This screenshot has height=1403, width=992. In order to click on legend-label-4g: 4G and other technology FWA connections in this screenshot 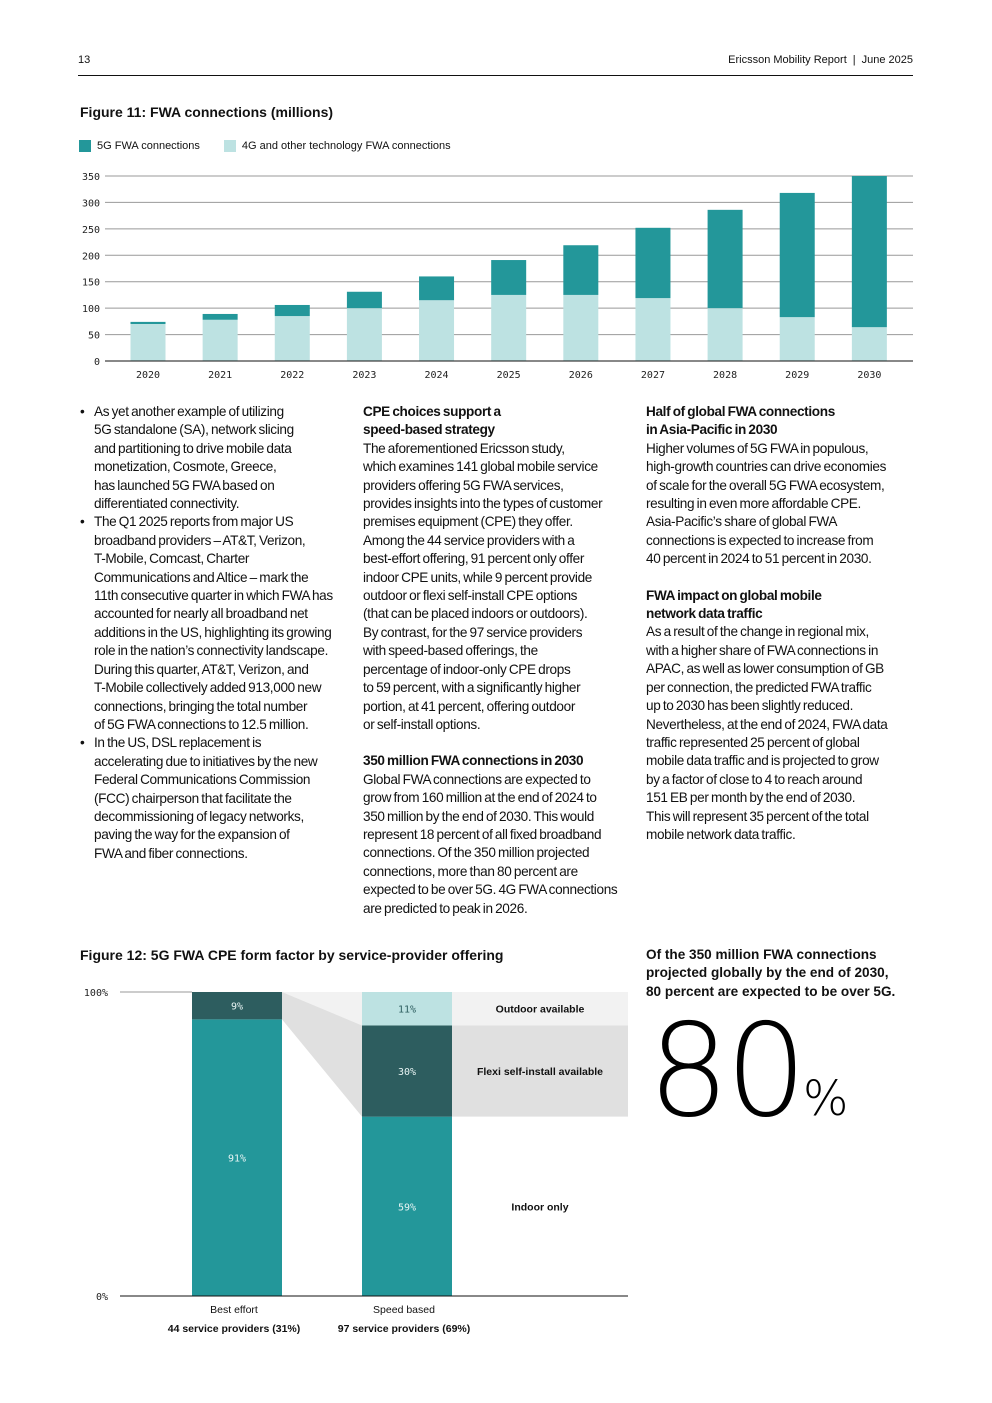, I will do `click(346, 146)`.